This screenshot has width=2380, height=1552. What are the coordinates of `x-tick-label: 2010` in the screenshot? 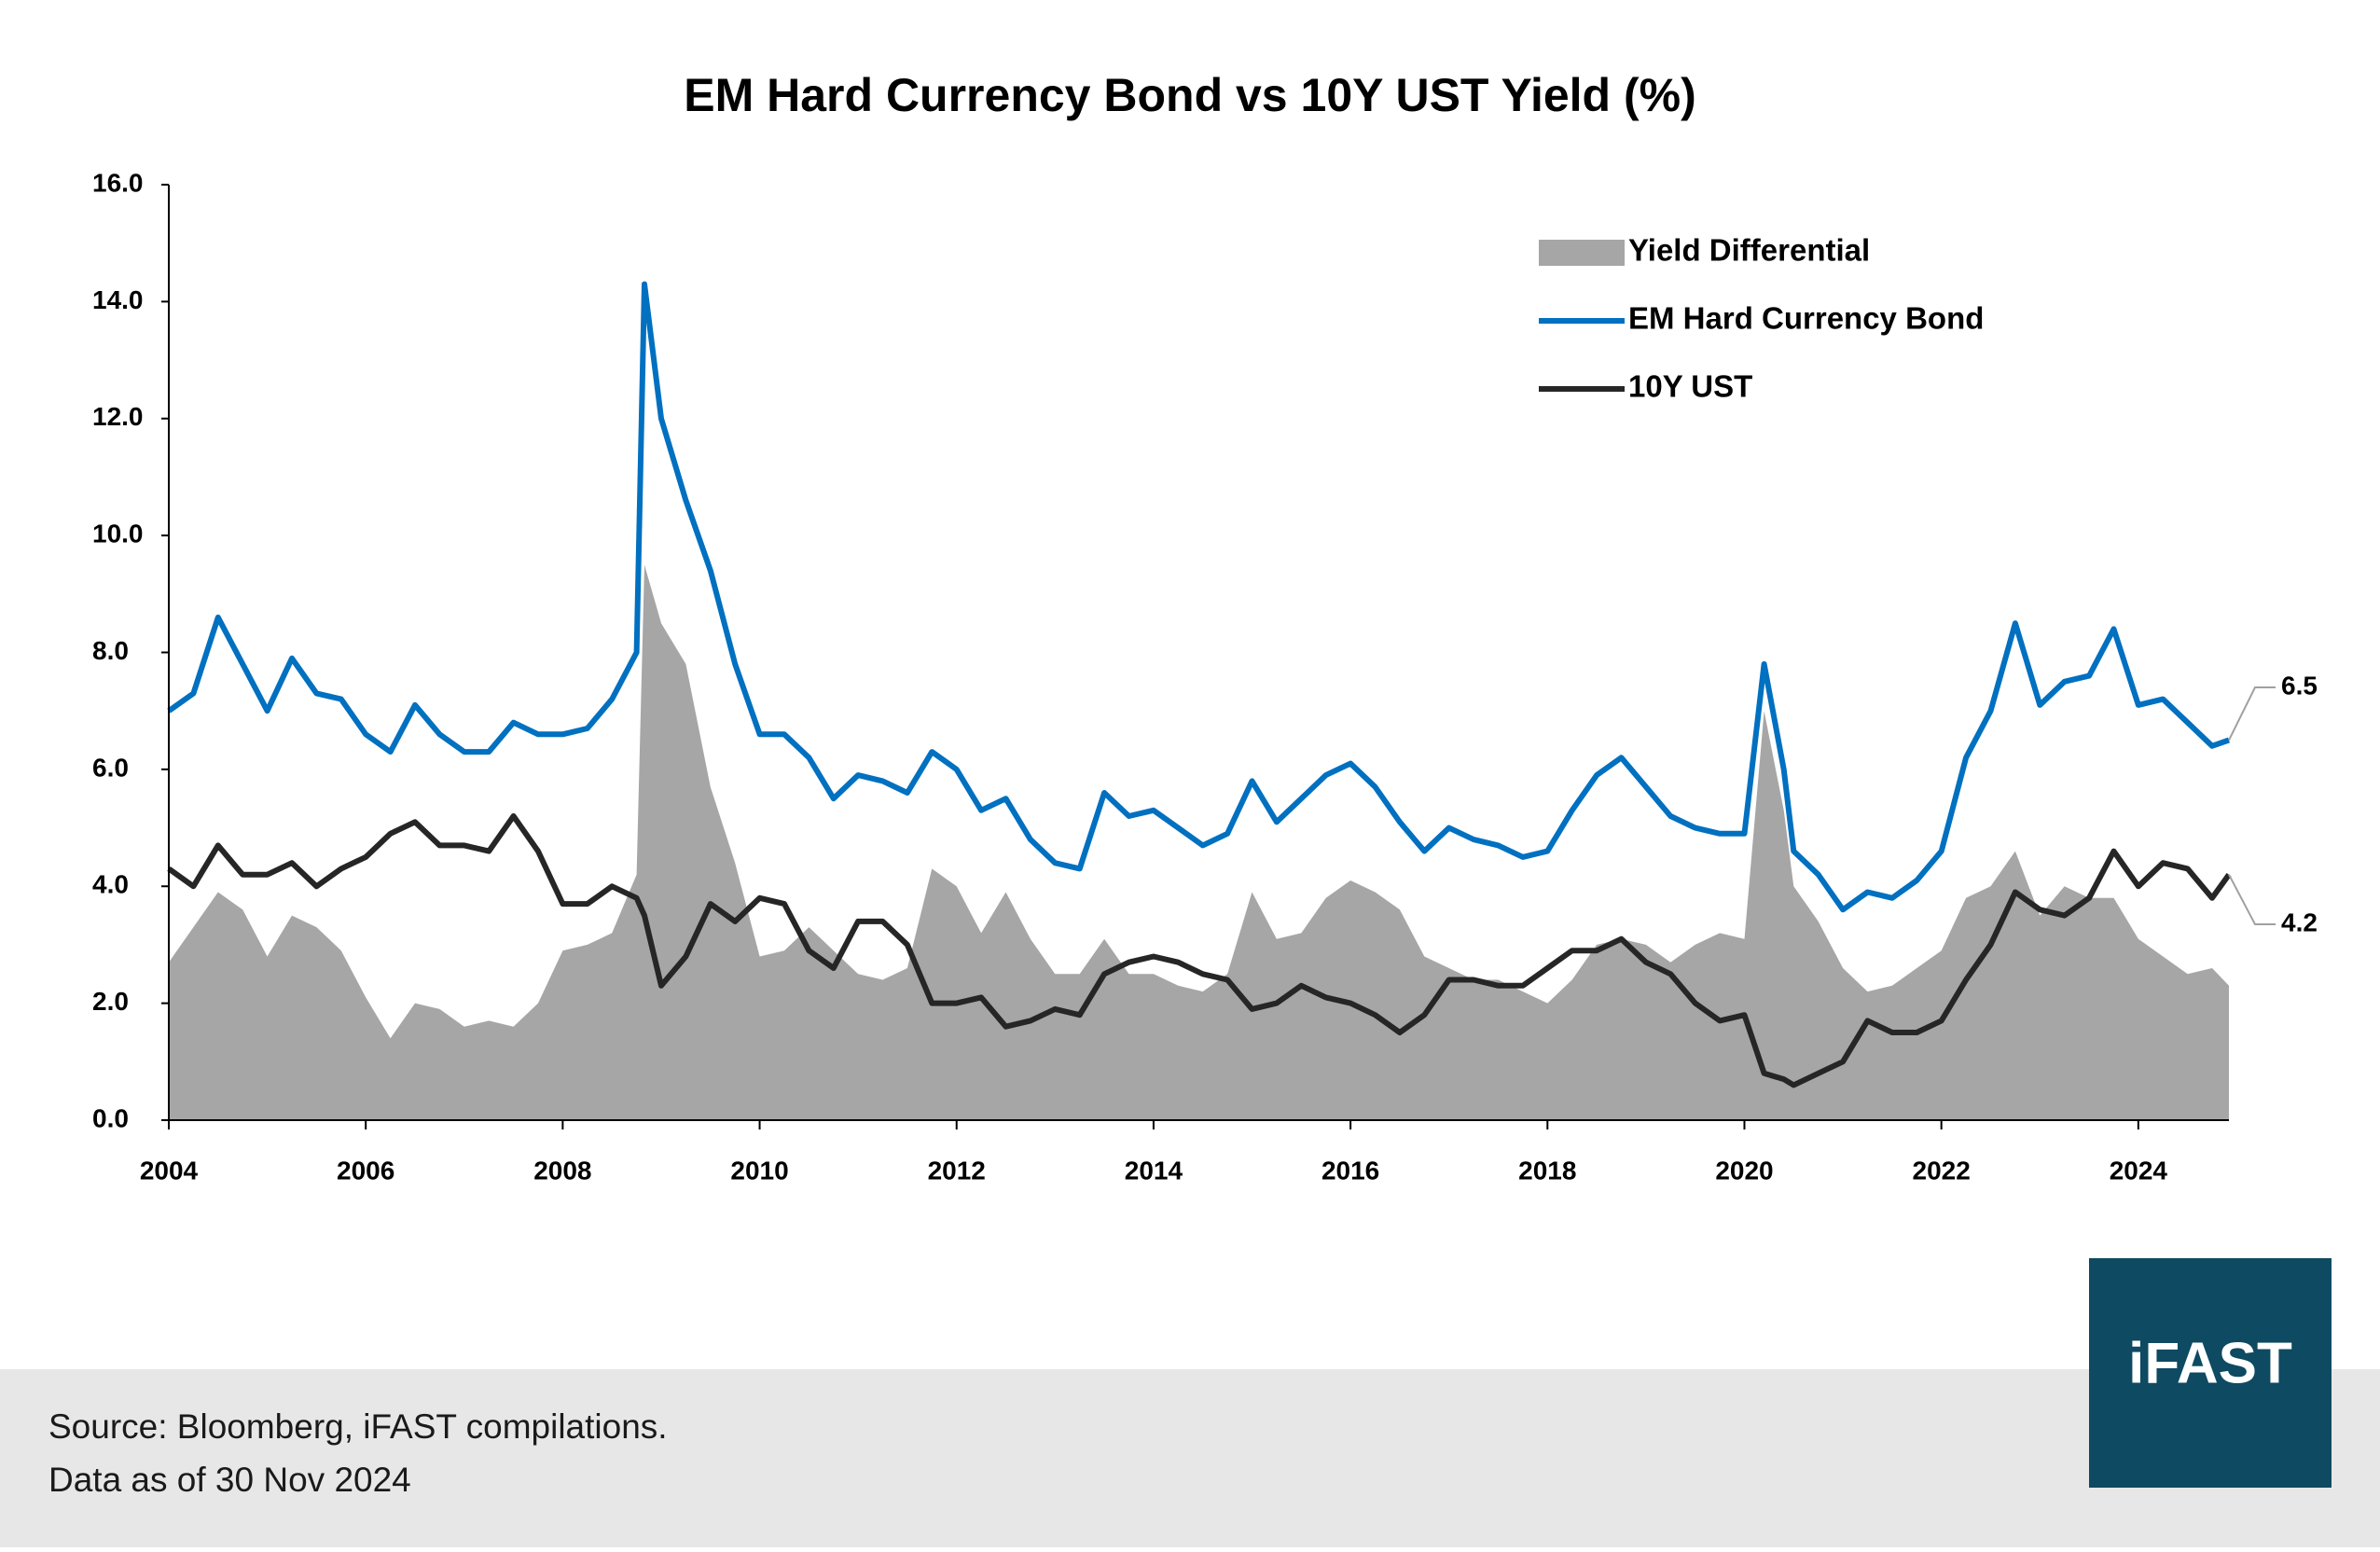 It's located at (759, 1170).